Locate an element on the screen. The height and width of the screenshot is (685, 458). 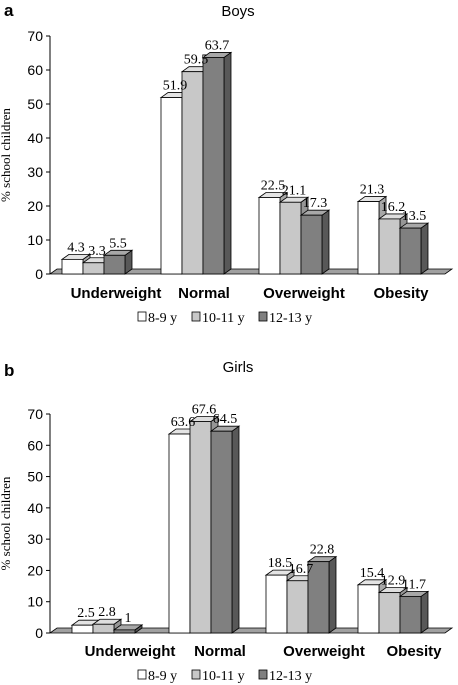
data-label: 11.7 is located at coordinates (414, 584).